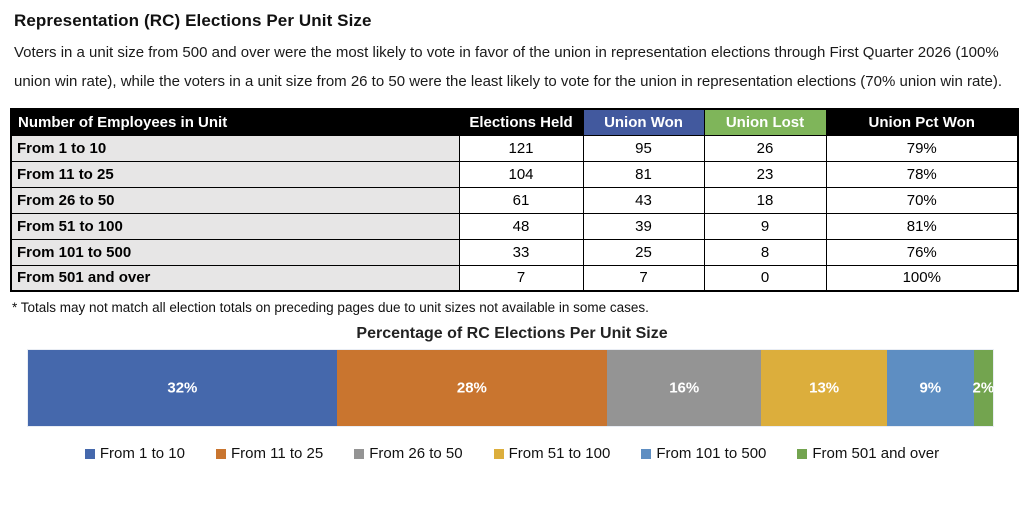 The width and height of the screenshot is (1024, 524). Describe the element at coordinates (142, 453) in the screenshot. I see `legend-label: From 1 to 10` at that location.